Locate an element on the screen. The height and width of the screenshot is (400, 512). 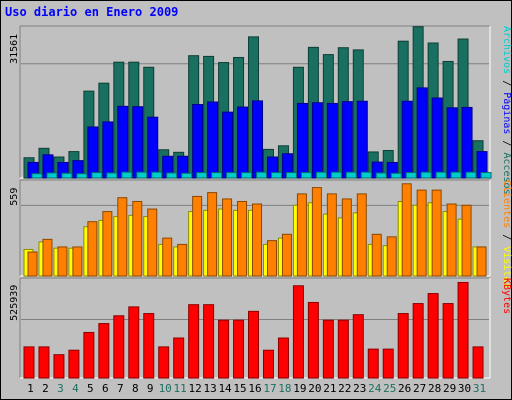
x-tick-label-day-5: 5 is located at coordinates (90, 388).